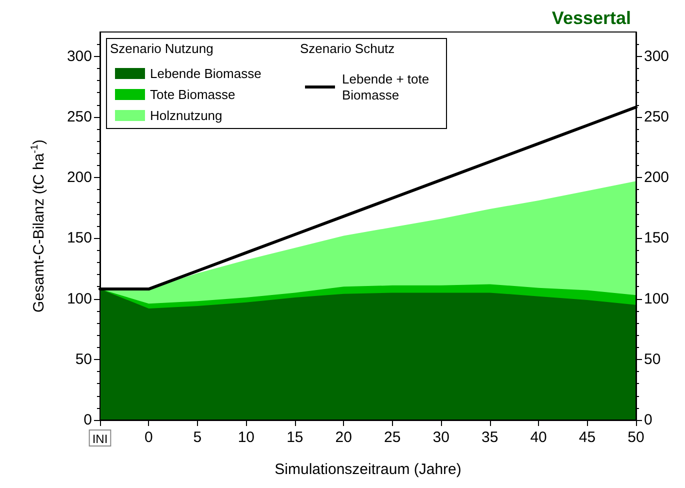 This screenshot has height=488, width=685. I want to click on y2-tick-label: 50, so click(652, 359).